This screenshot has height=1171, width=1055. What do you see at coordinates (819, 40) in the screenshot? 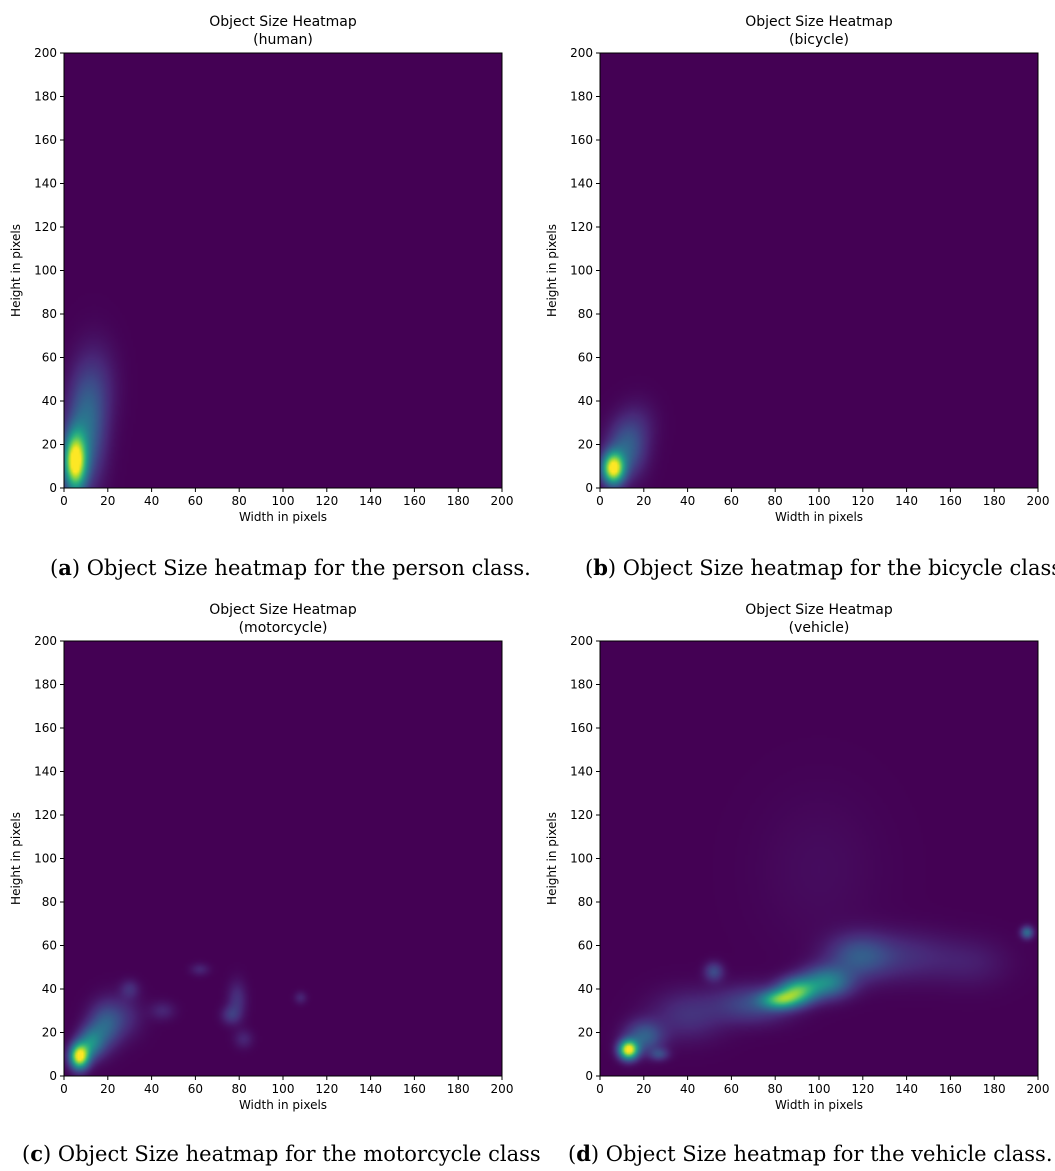
I see `chart-subtitle: (bicycle)` at bounding box center [819, 40].